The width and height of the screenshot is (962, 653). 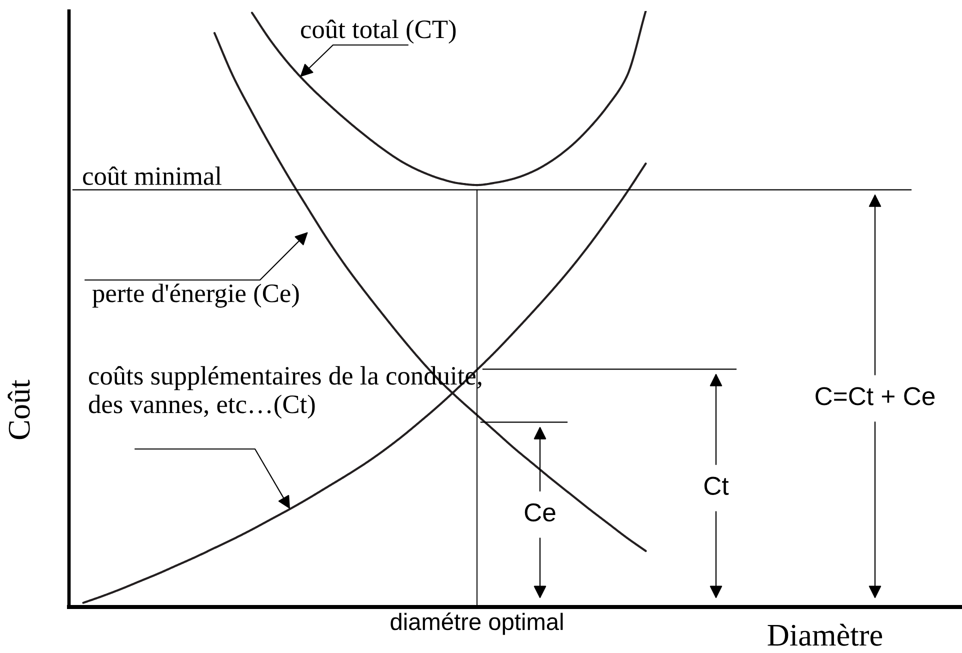 I want to click on y-axis-title: Coût, so click(x=19, y=410).